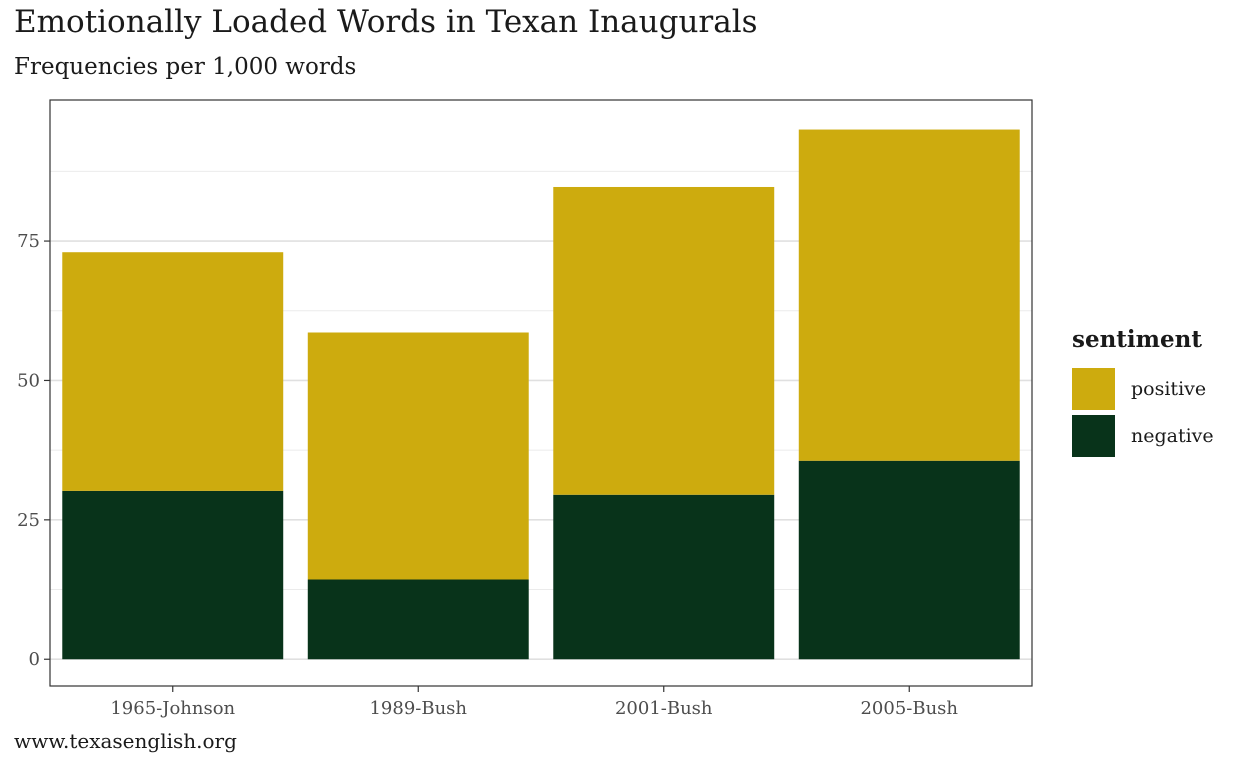  I want to click on bar-negative-2005-bush, so click(909, 560).